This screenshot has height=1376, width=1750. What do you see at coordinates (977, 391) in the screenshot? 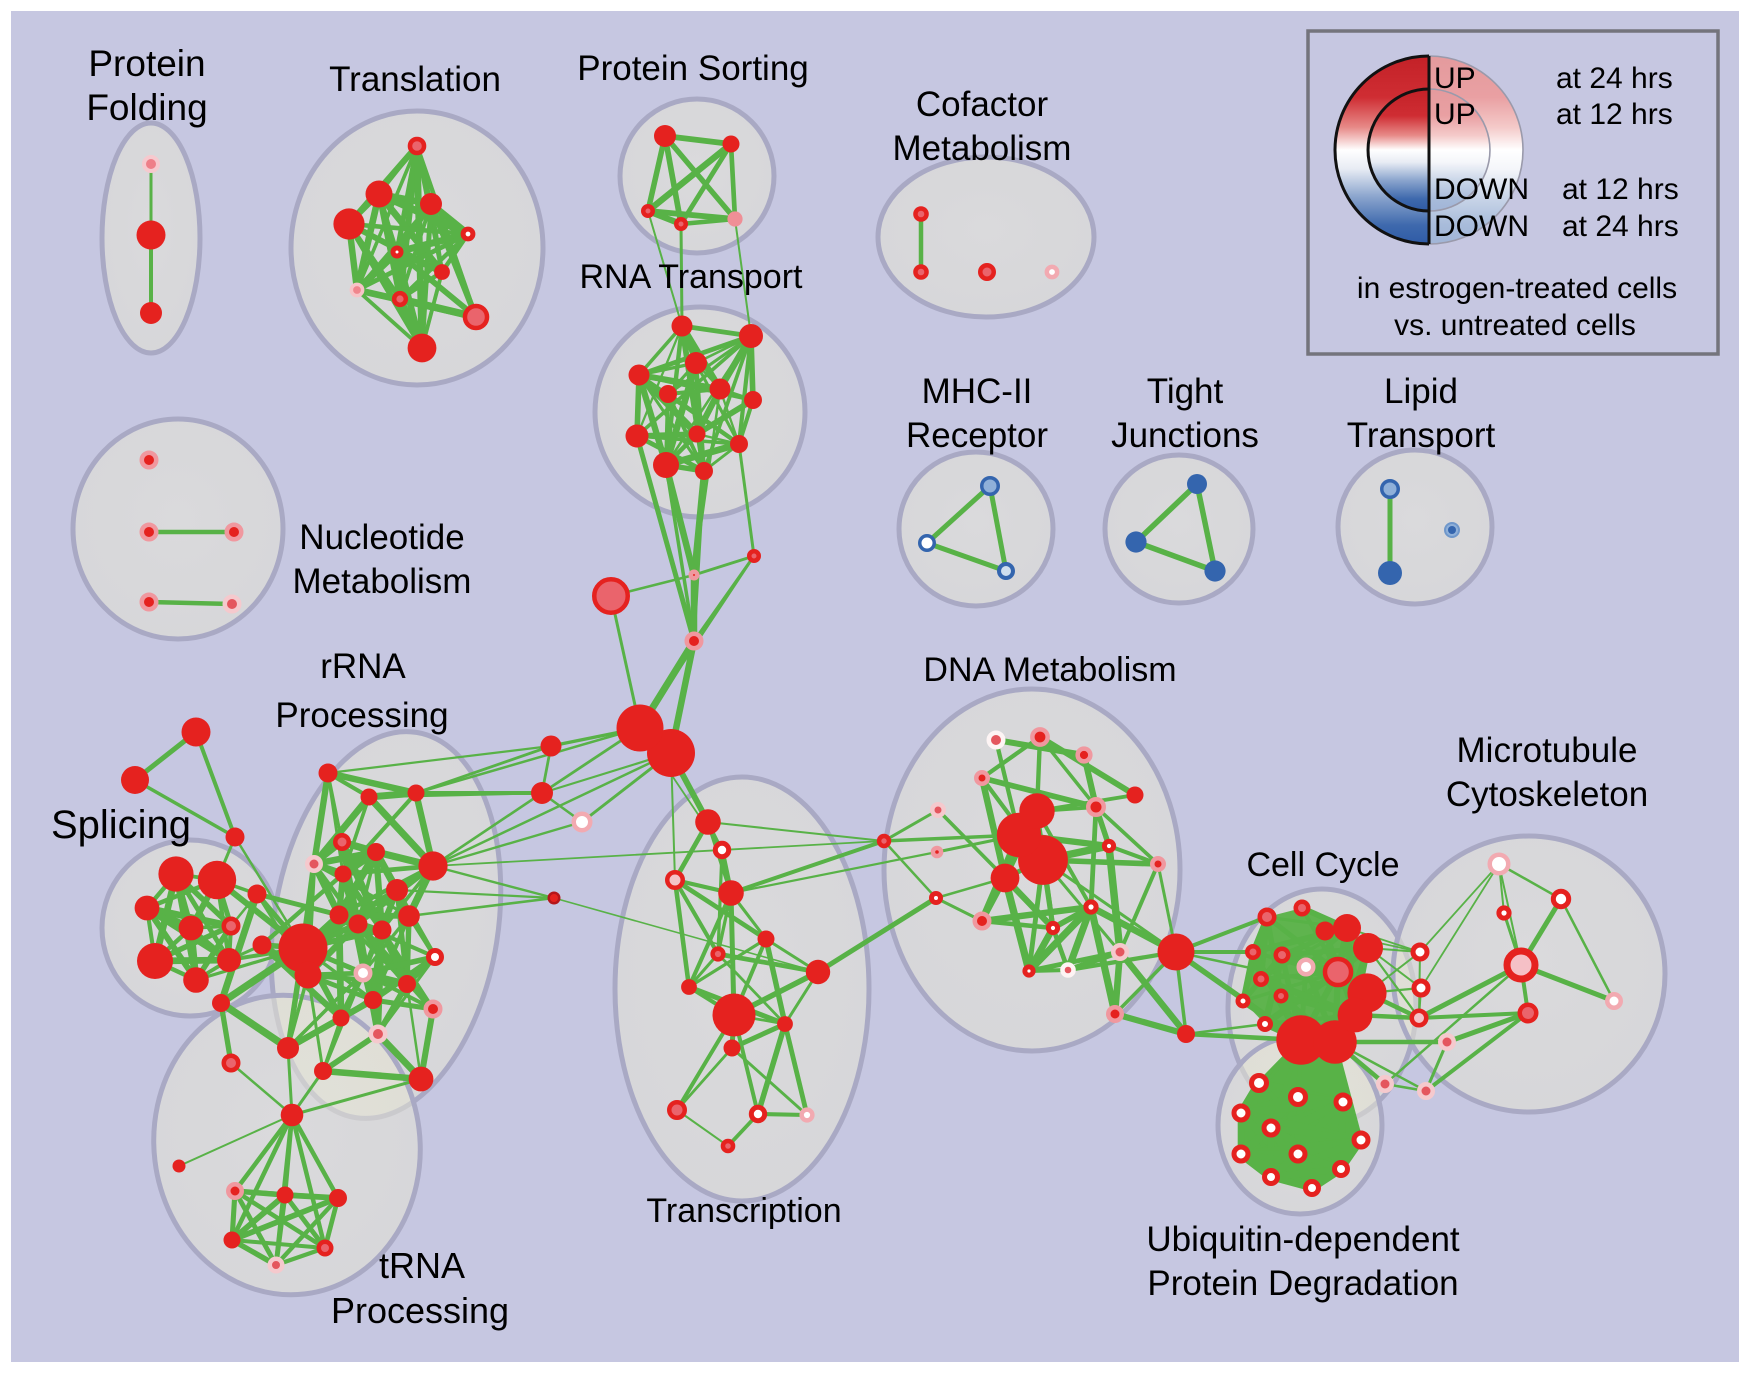
I see `svg-text: MHC-II` at bounding box center [977, 391].